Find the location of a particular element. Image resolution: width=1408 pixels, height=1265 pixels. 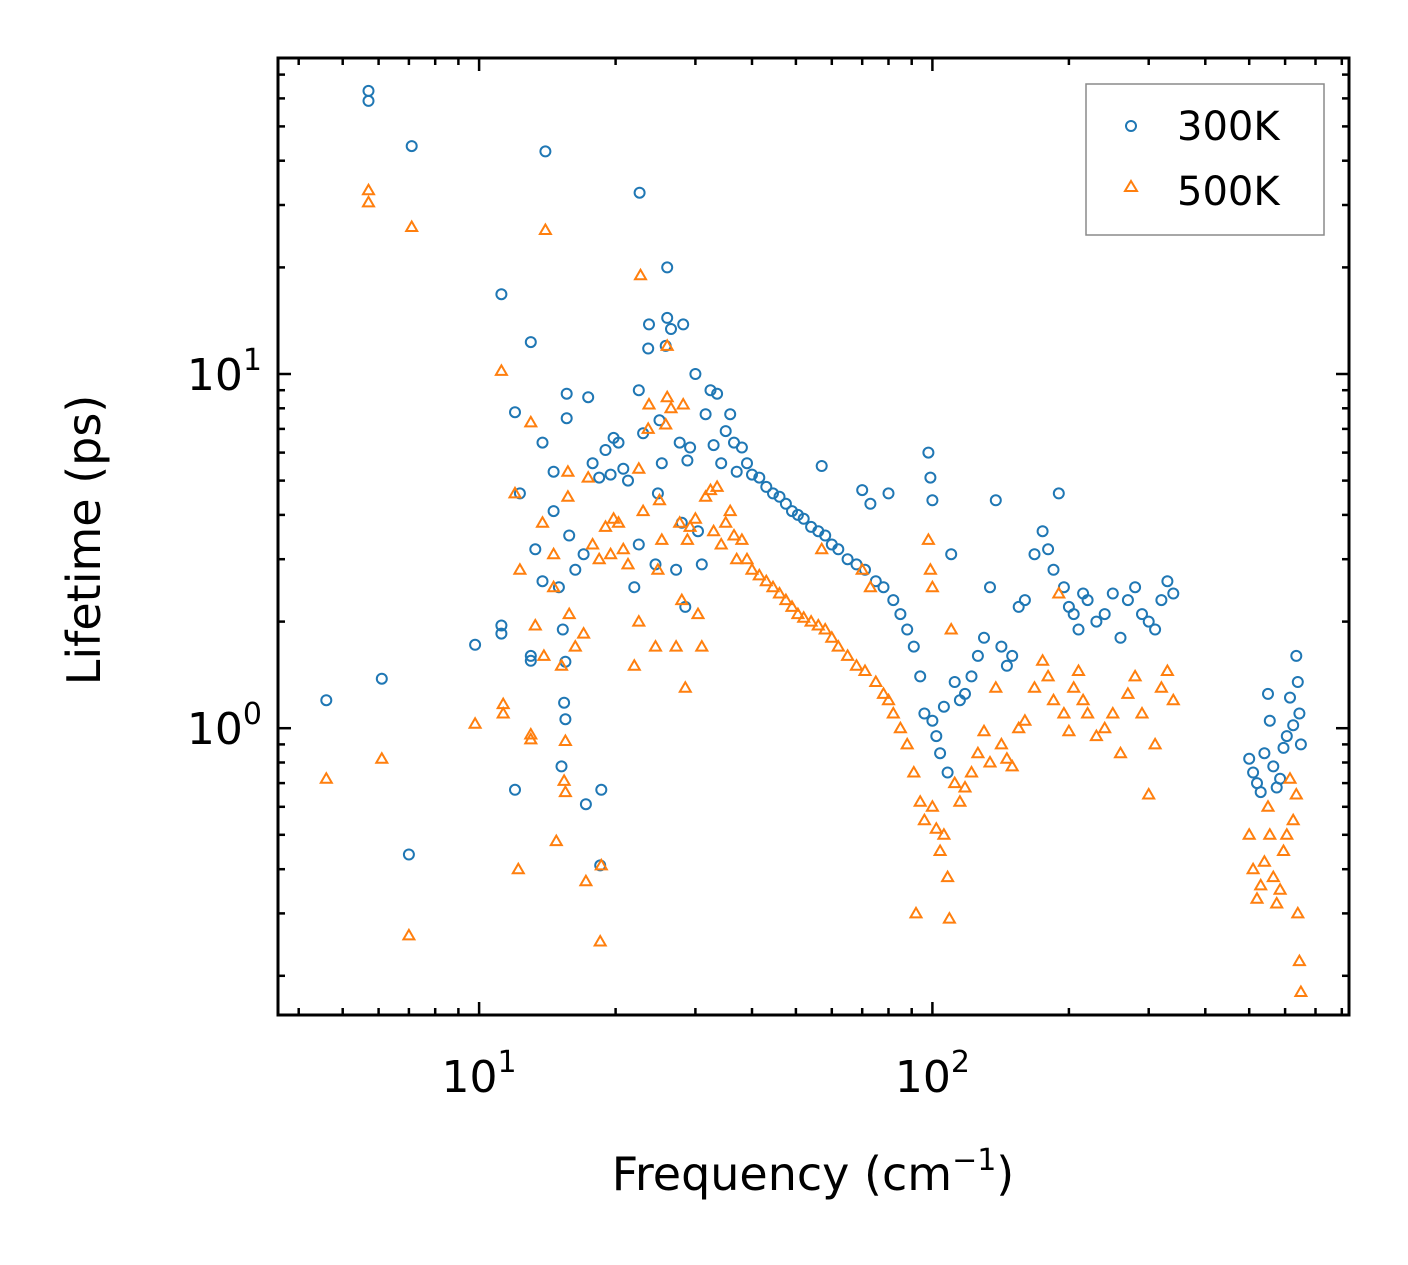

legend: 300K 500K is located at coordinates (1205, 159).